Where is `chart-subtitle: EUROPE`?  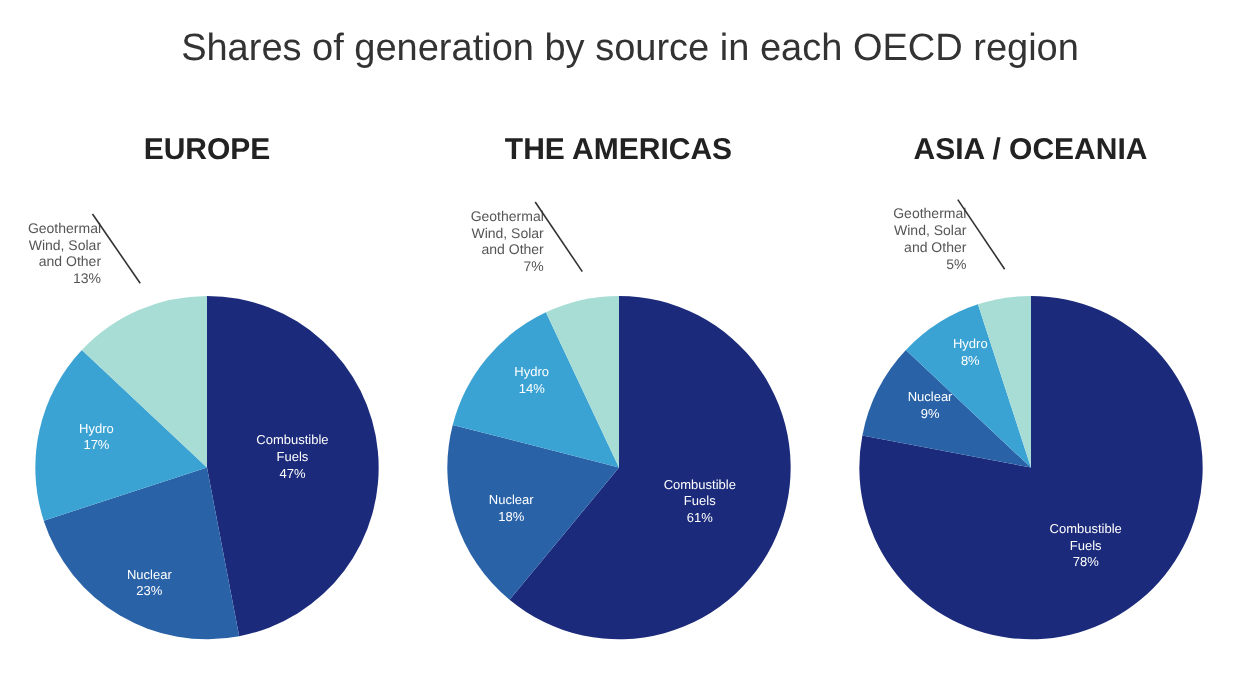 chart-subtitle: EUROPE is located at coordinates (207, 149).